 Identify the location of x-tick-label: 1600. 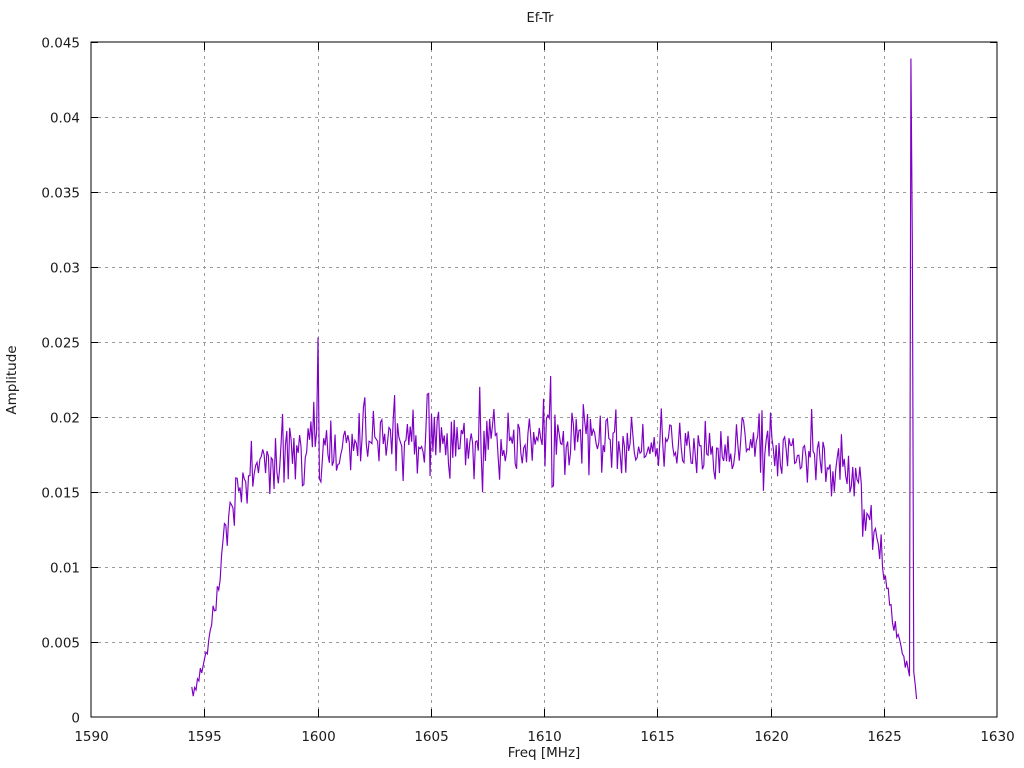
(318, 737).